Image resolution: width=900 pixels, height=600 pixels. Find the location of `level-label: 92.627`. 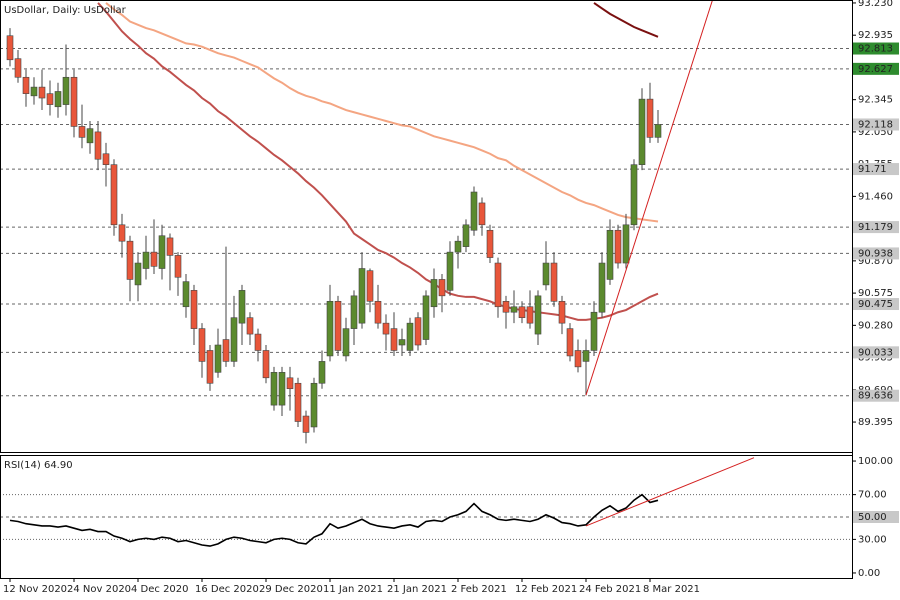

level-label: 92.627 is located at coordinates (875, 69).